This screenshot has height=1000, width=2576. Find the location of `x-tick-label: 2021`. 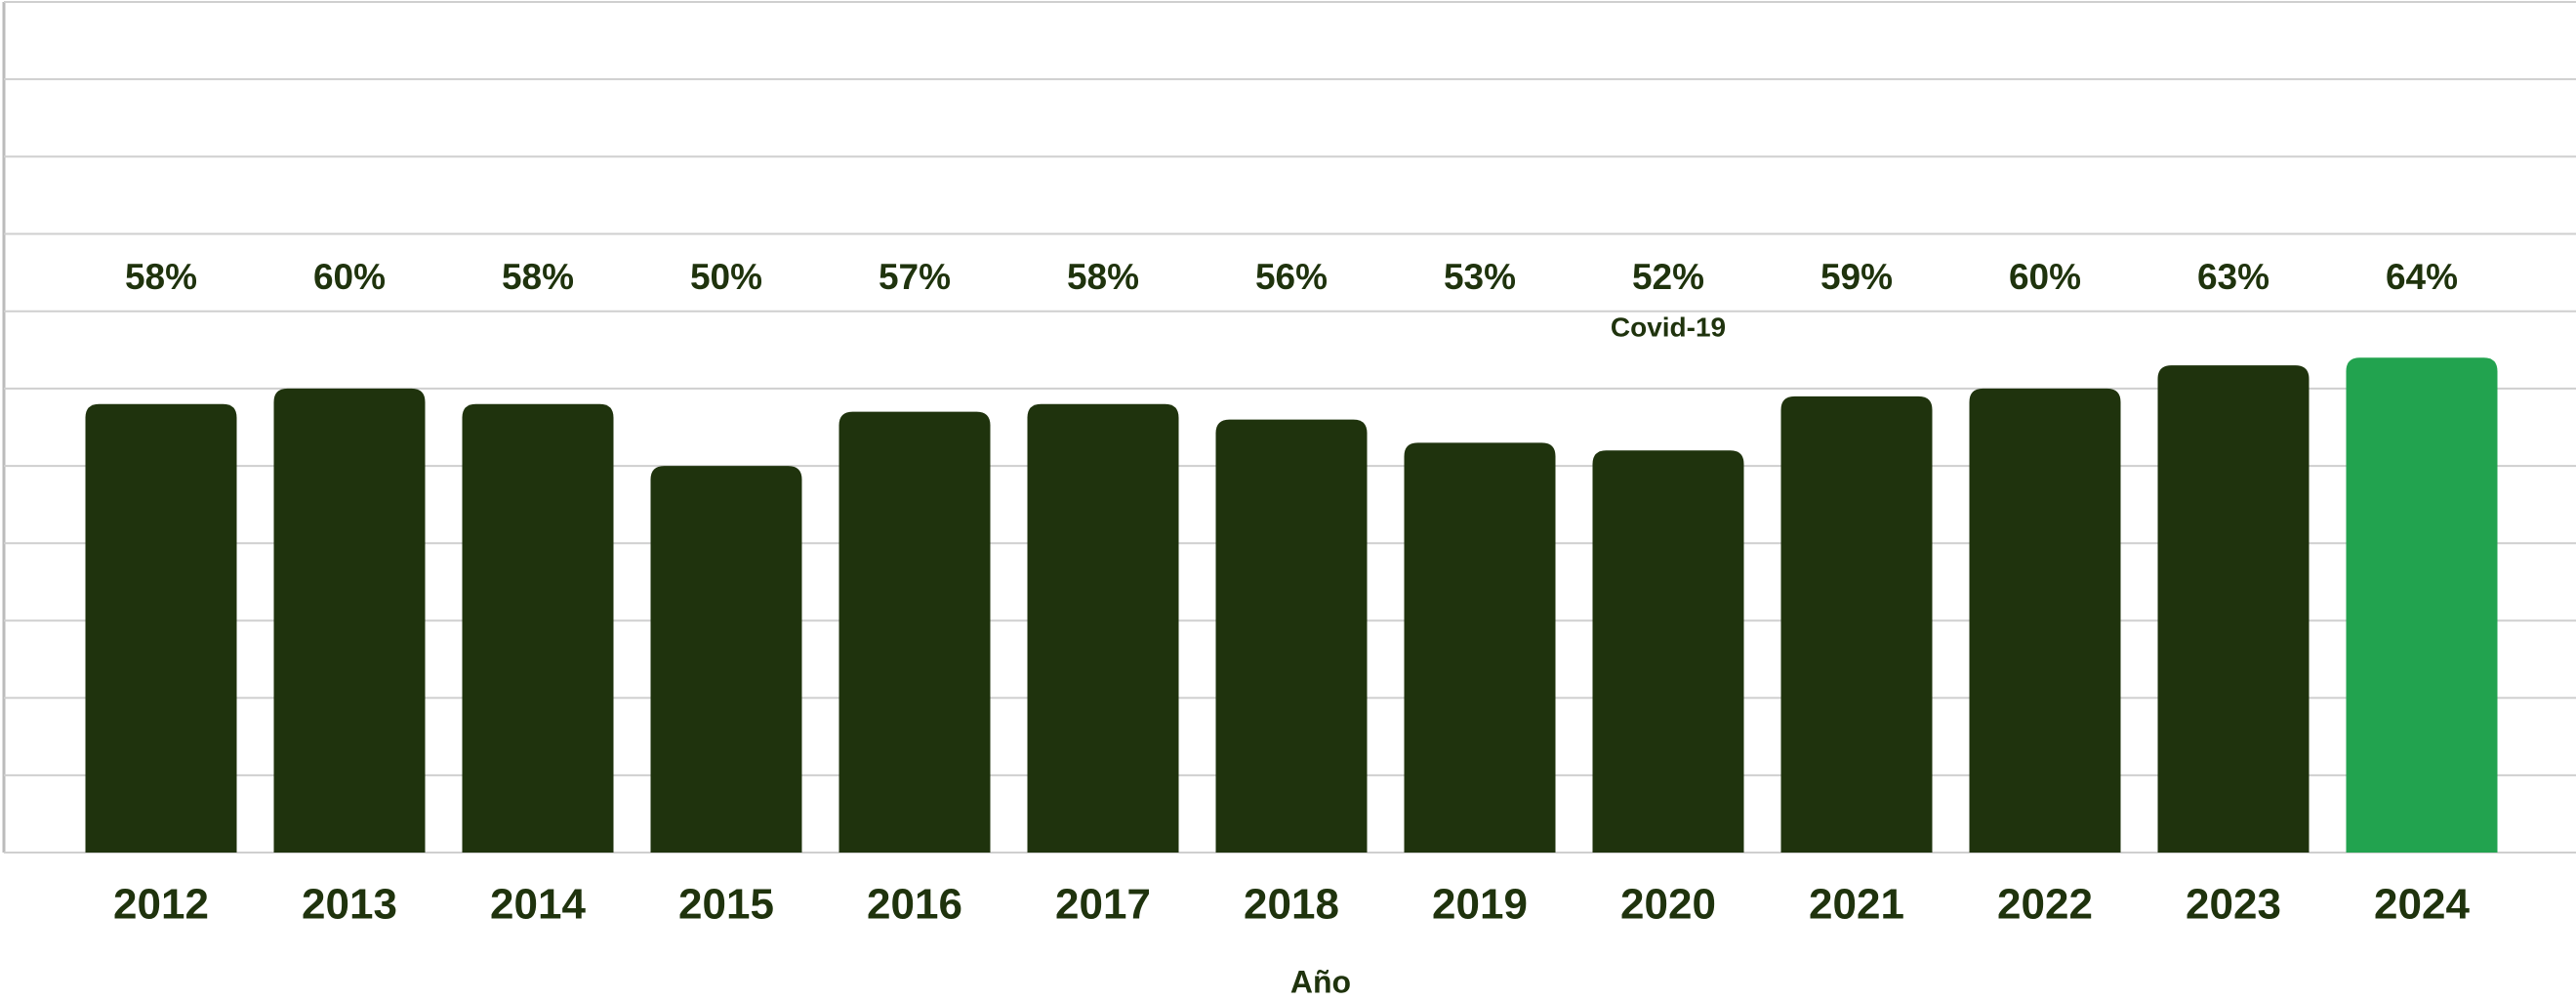

x-tick-label: 2021 is located at coordinates (1856, 905).